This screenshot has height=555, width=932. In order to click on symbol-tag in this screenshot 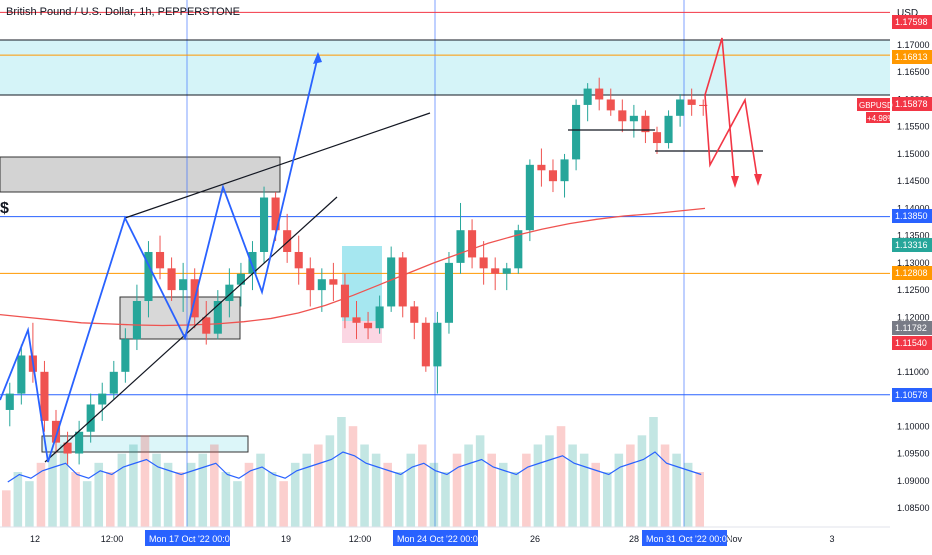, I will do `click(873, 104)`.